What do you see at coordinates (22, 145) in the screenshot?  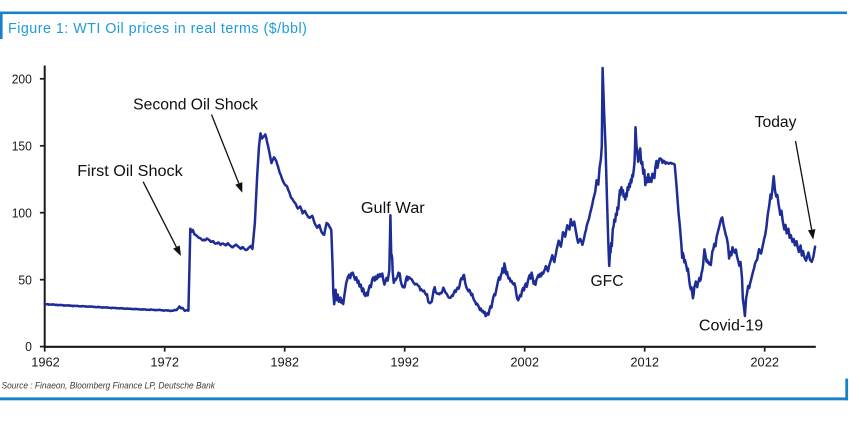 I see `svg-text: 150` at bounding box center [22, 145].